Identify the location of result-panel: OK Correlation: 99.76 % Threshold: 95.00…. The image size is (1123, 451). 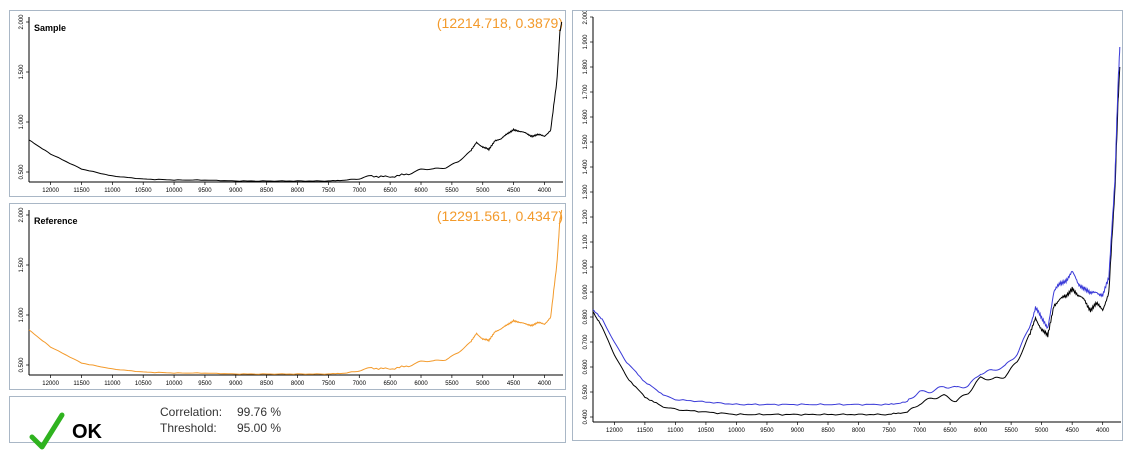
(287, 423).